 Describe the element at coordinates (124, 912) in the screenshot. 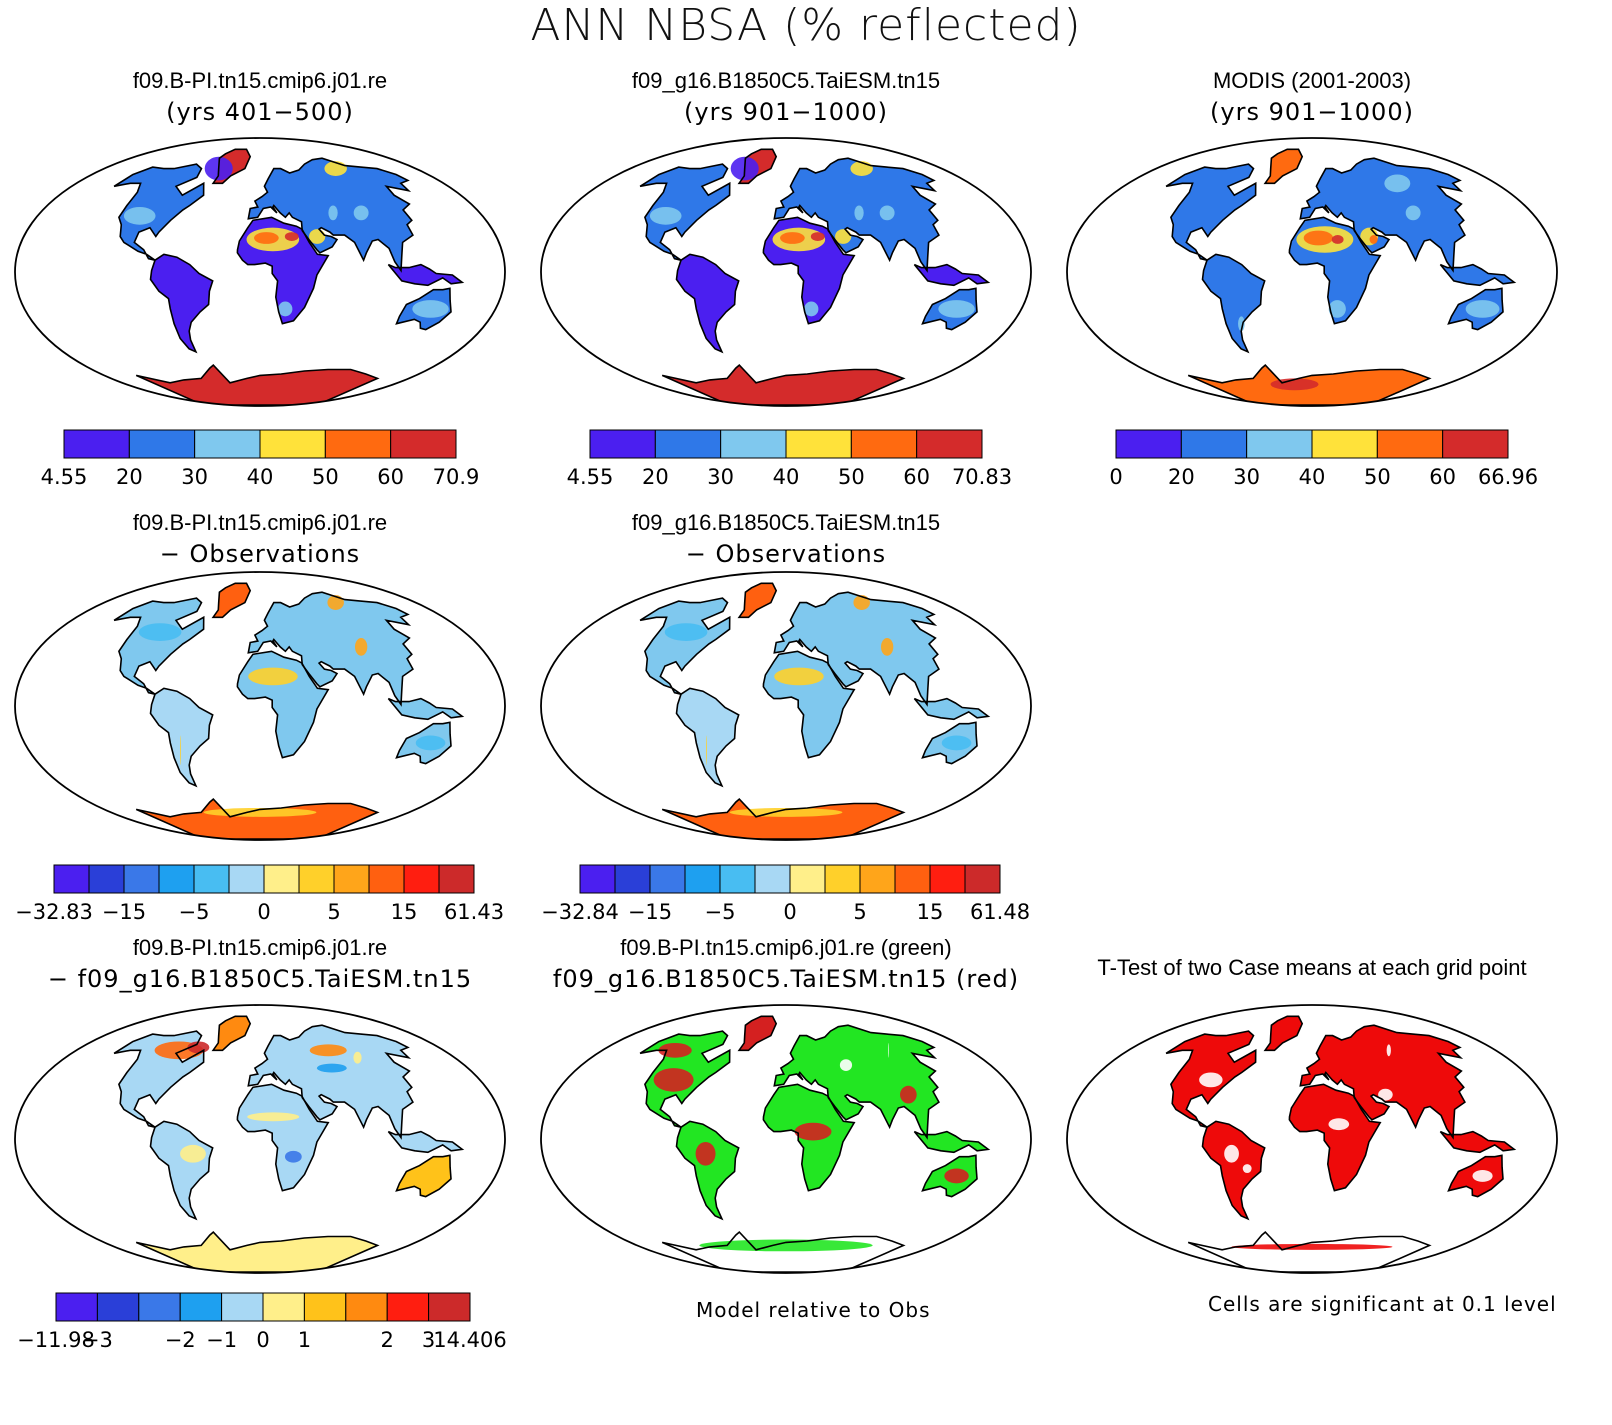

I see `colorbar-label: −15` at that location.